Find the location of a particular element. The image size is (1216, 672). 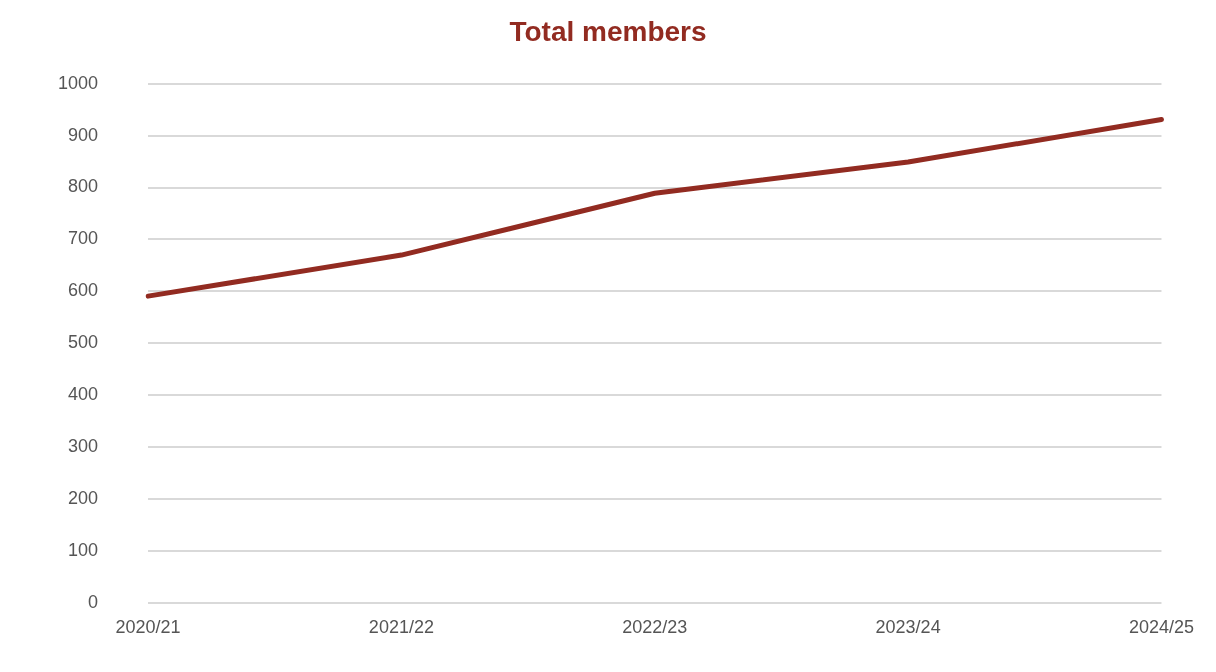

y-tick-label: 1000 is located at coordinates (78, 82).